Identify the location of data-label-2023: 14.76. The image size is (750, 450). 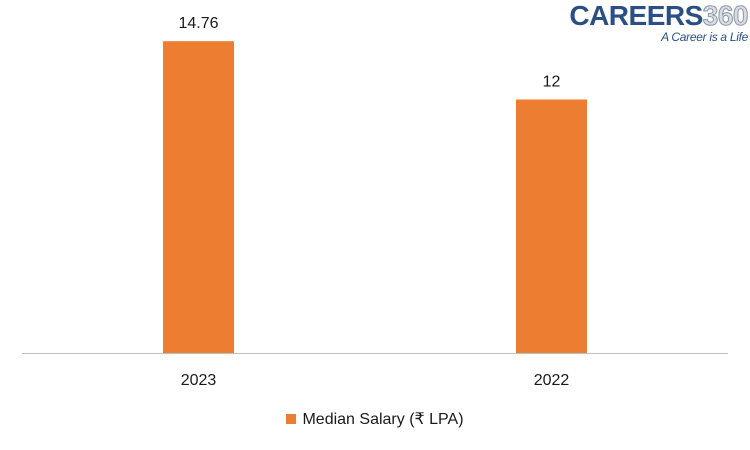
(198, 23).